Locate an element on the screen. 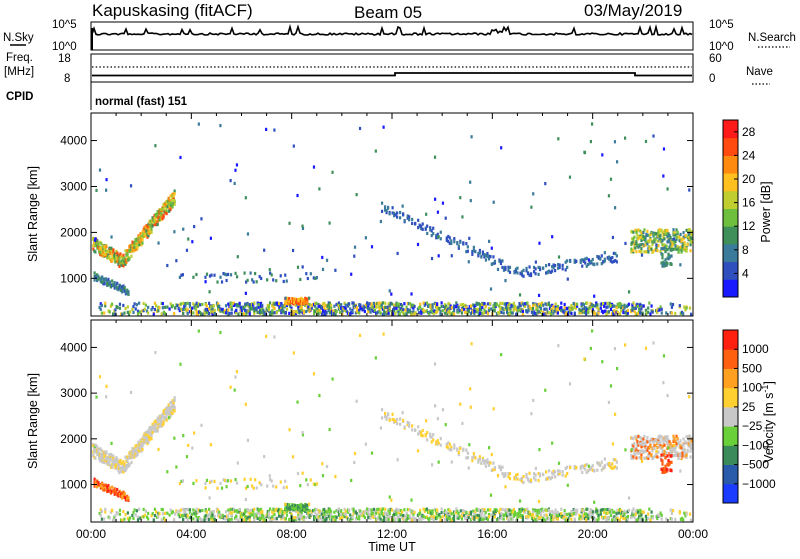 This screenshot has width=800, height=559. power-y-axis-label: Slant Range [km] is located at coordinates (33, 214).